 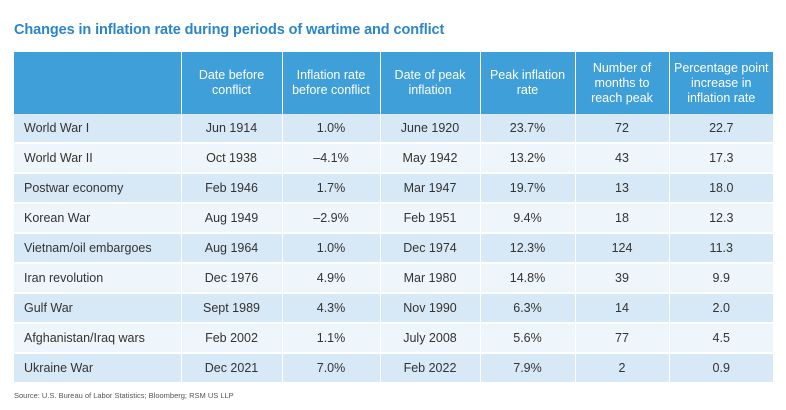 What do you see at coordinates (720, 368) in the screenshot?
I see `table-cell: 0.9` at bounding box center [720, 368].